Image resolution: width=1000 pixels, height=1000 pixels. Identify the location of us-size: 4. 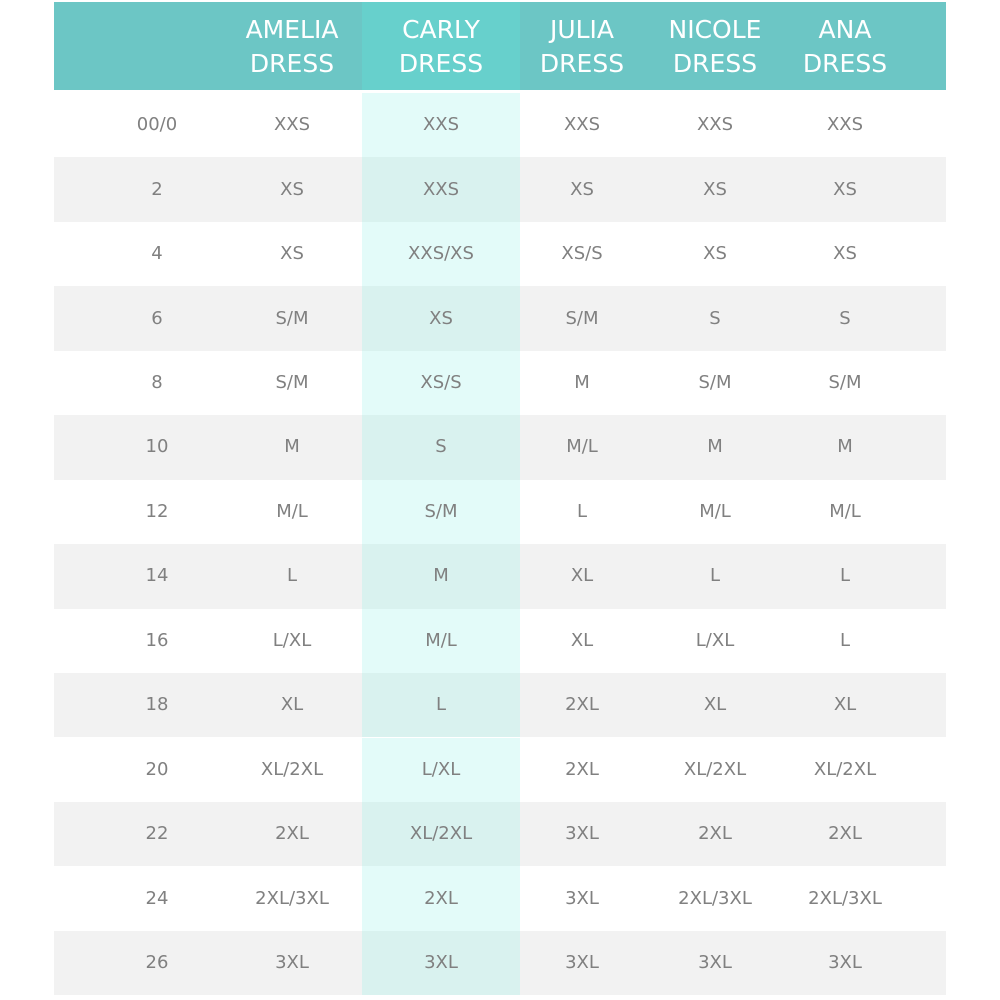
(157, 254).